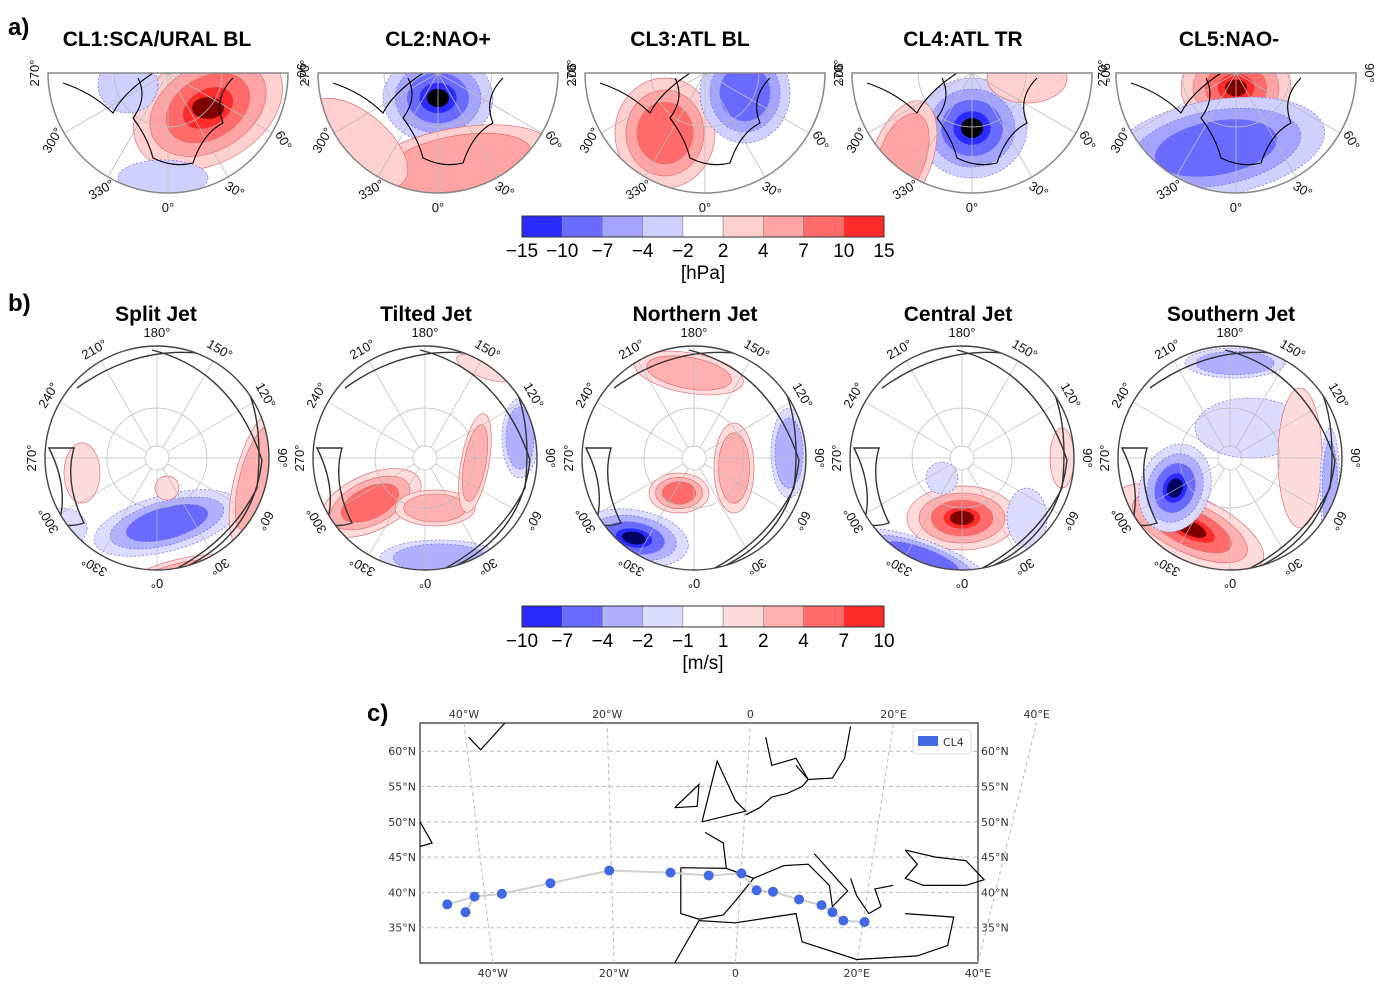 The image size is (1374, 1003). What do you see at coordinates (723, 641) in the screenshot?
I see `colorbar-tick-label: 1` at bounding box center [723, 641].